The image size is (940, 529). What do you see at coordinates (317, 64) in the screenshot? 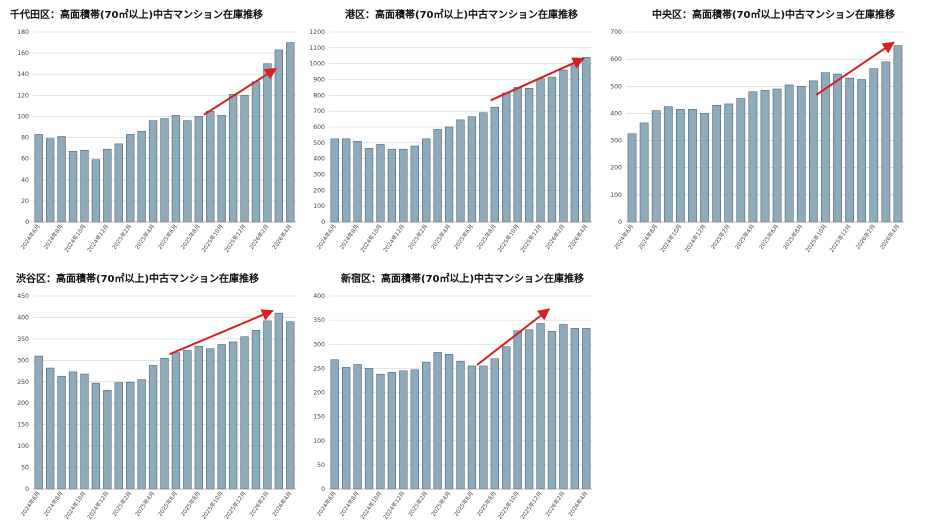
I see `y-tick-label: 1000` at bounding box center [317, 64].